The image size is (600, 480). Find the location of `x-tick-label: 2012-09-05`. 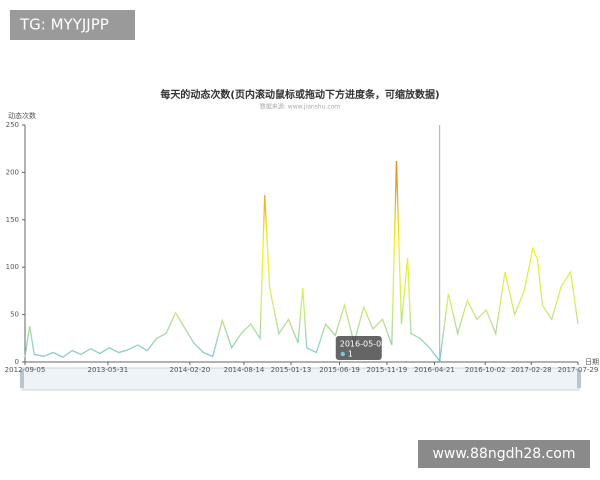

x-tick-label: 2012-09-05 is located at coordinates (25, 370).